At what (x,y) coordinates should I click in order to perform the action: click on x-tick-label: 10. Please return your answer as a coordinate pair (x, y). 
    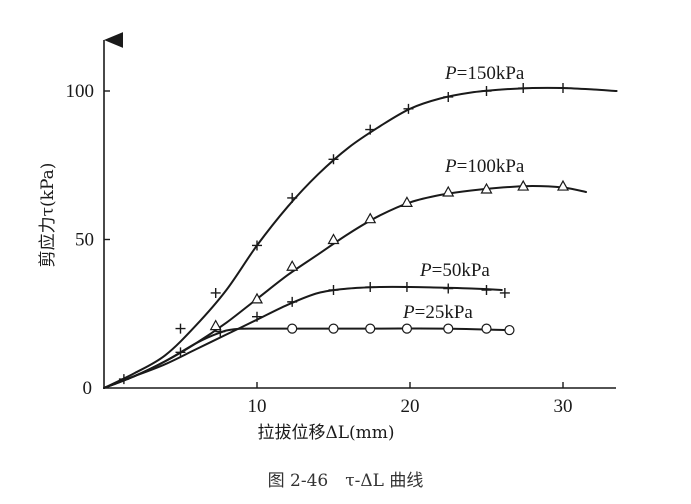
    Looking at the image, I should click on (257, 406).